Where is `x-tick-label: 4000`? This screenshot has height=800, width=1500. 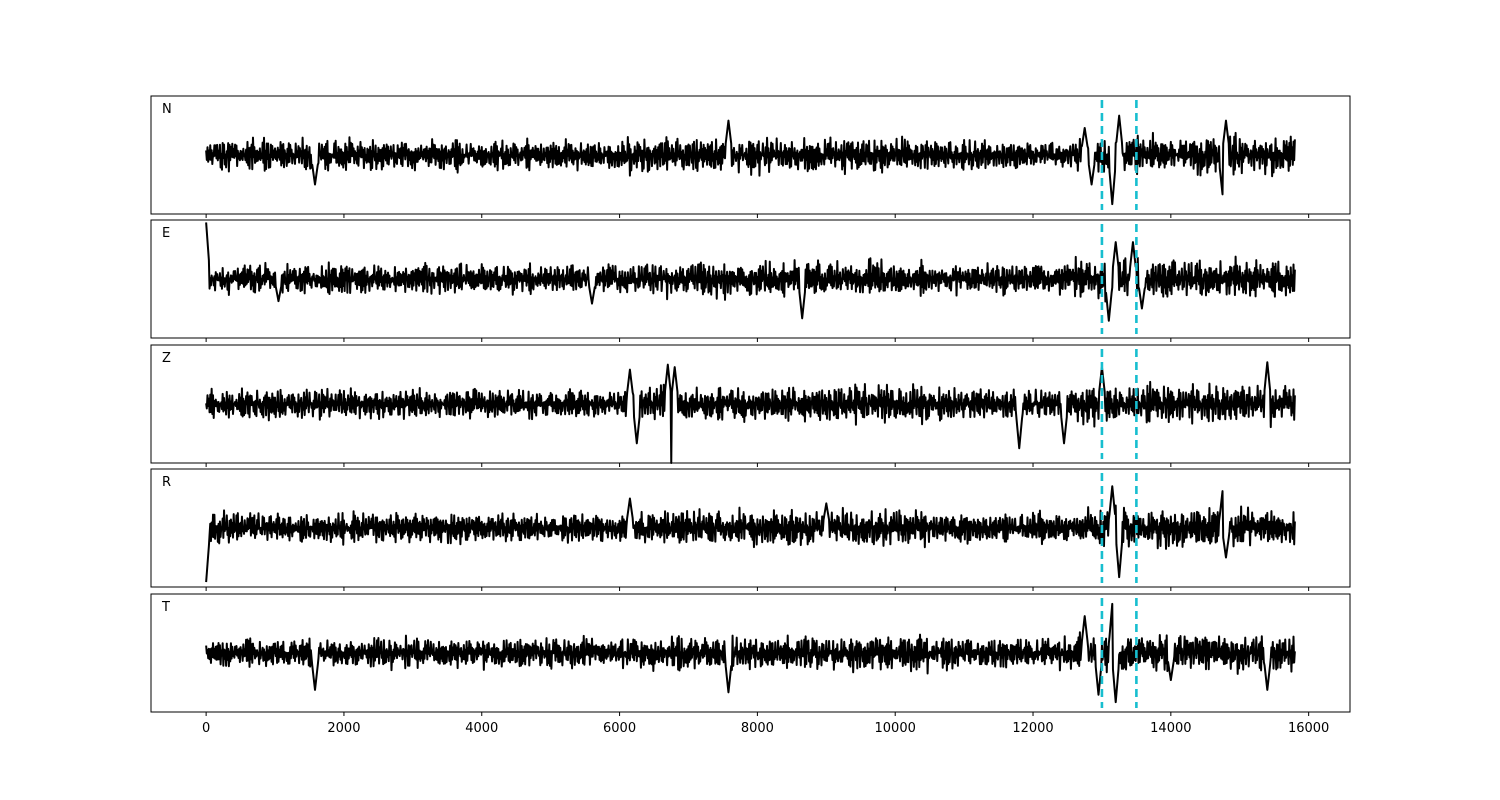 x-tick-label: 4000 is located at coordinates (481, 728).